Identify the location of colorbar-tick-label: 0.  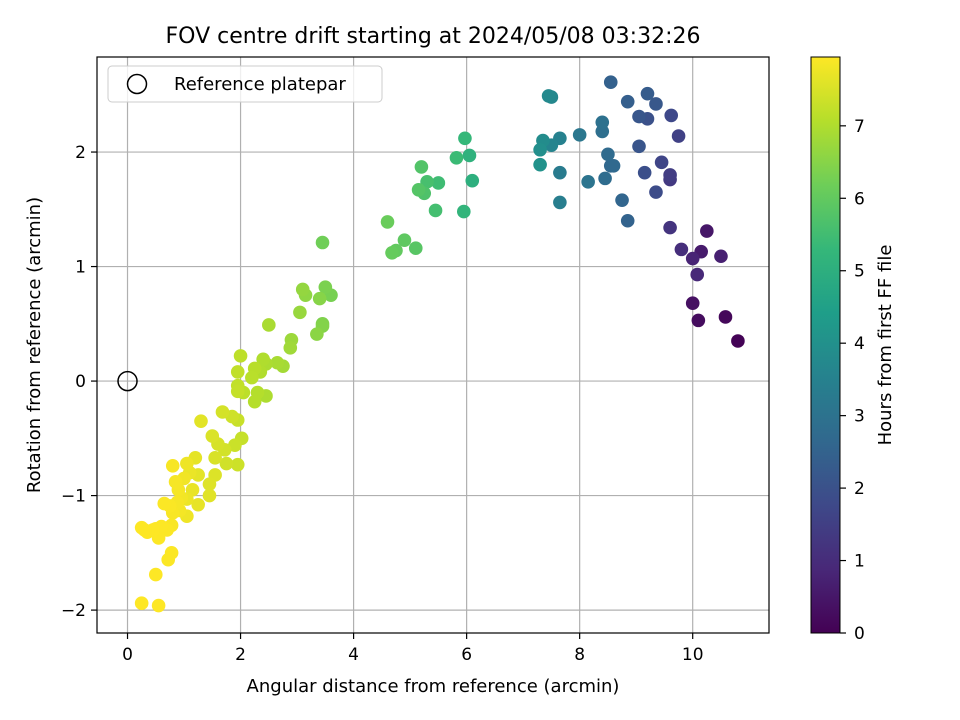
(859, 634).